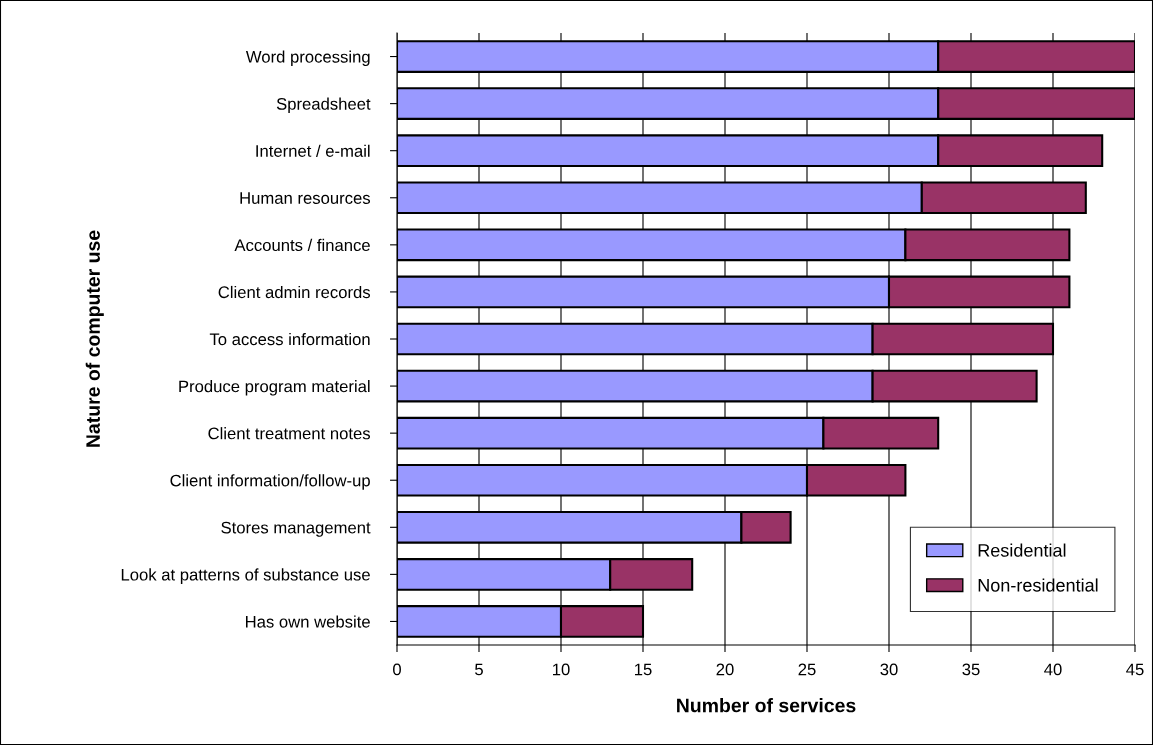  I want to click on y-tick-label: Human resources, so click(305, 198).